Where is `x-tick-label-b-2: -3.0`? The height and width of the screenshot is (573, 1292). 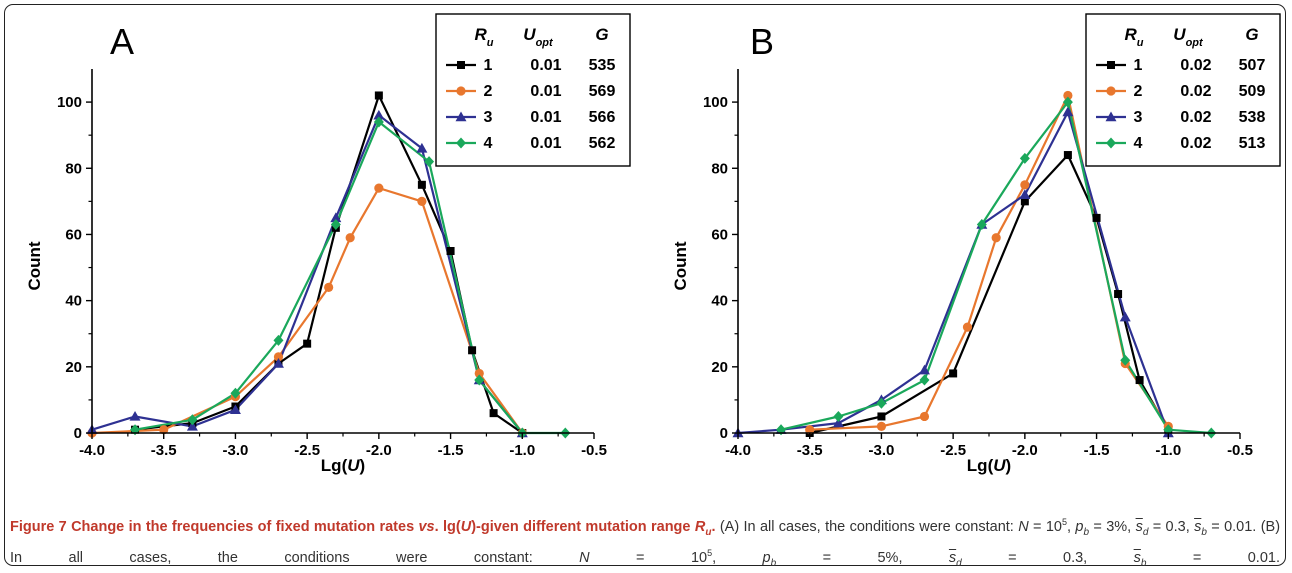 x-tick-label-b-2: -3.0 is located at coordinates (881, 450).